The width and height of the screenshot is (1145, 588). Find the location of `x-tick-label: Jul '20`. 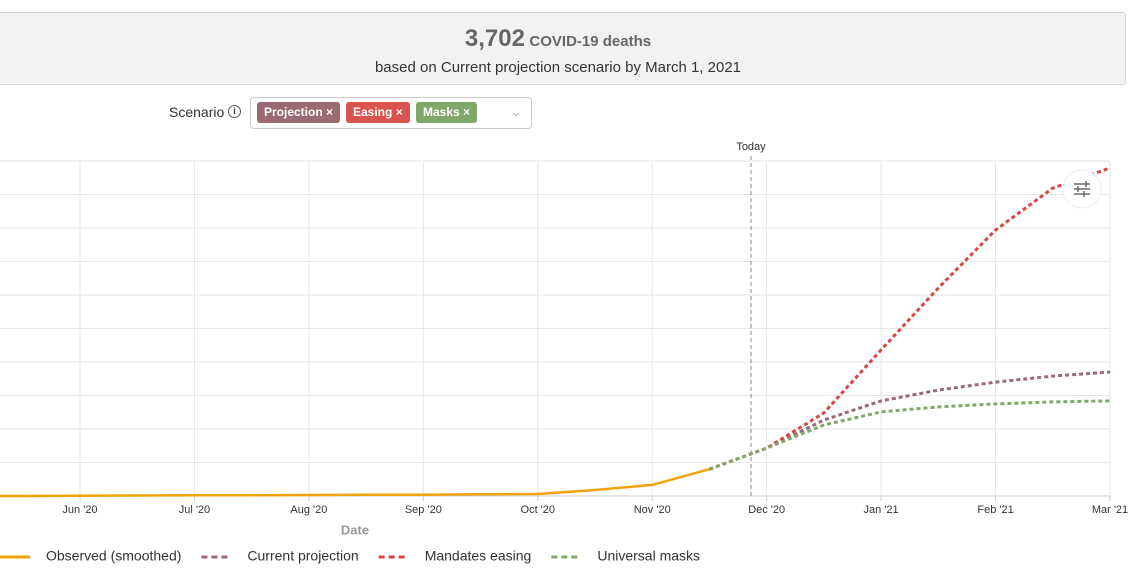

x-tick-label: Jul '20 is located at coordinates (194, 510).